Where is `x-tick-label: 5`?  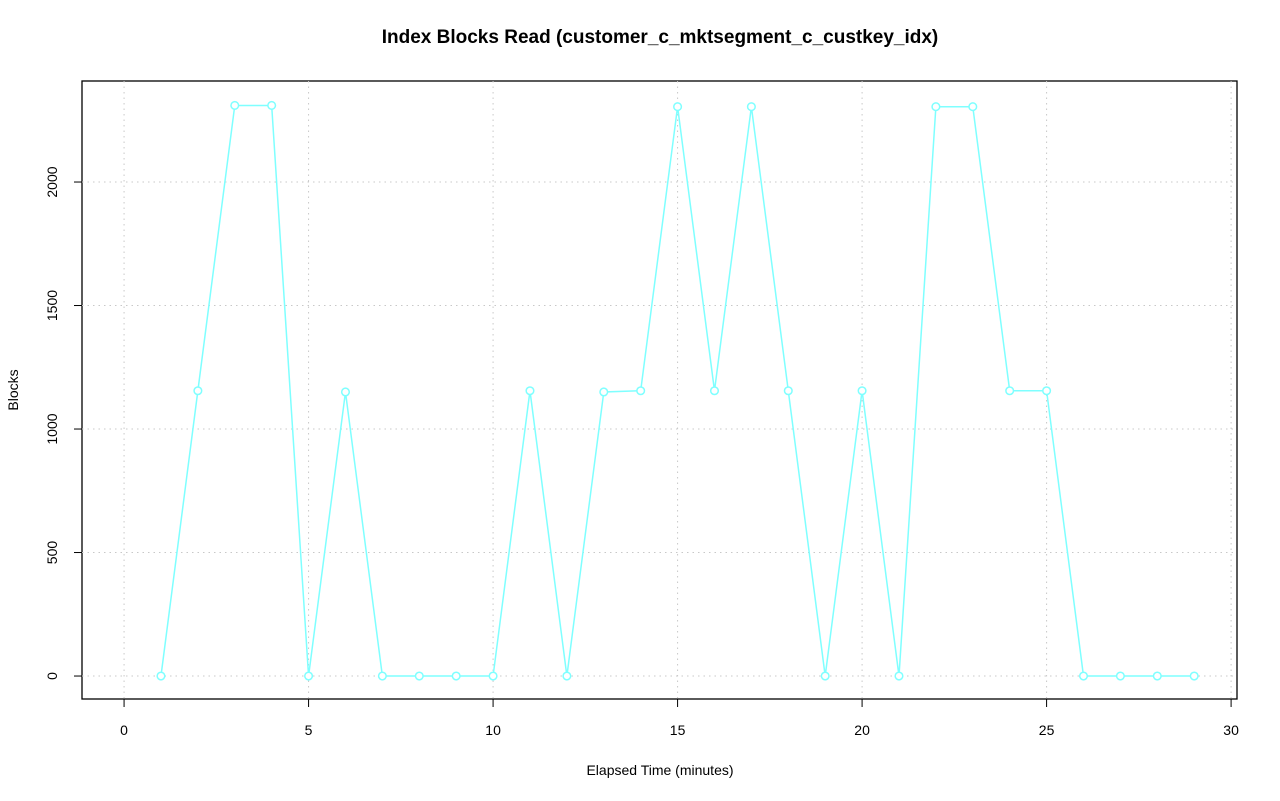 x-tick-label: 5 is located at coordinates (309, 730).